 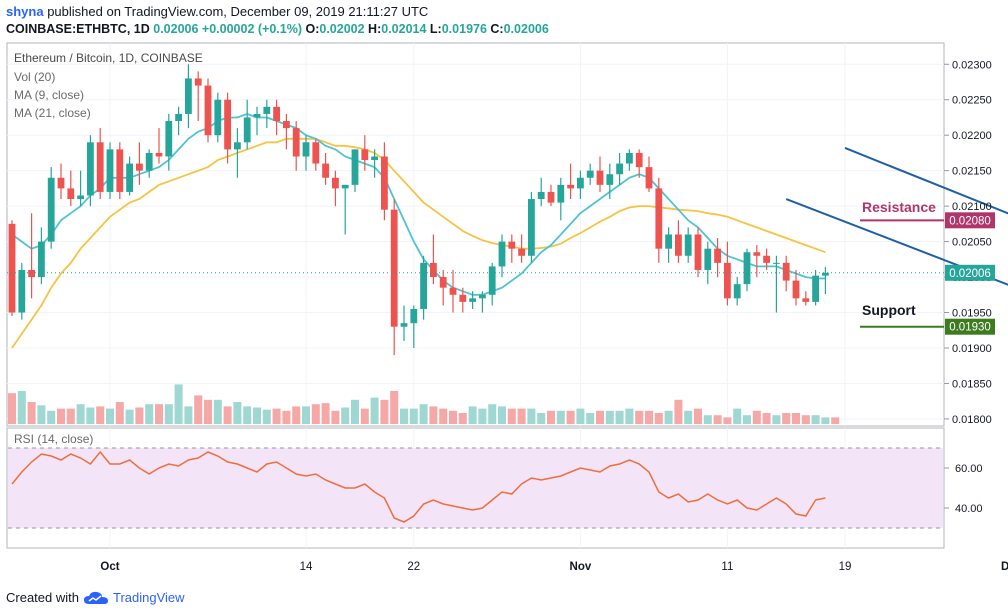 What do you see at coordinates (889, 310) in the screenshot?
I see `support-label: Support` at bounding box center [889, 310].